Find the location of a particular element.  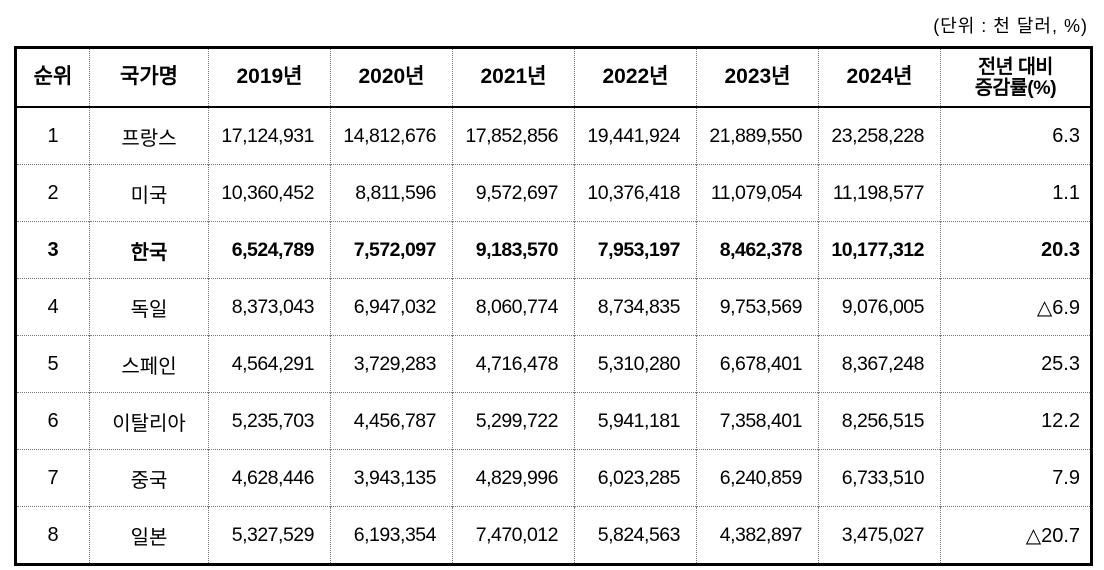

rank-cell: 5 is located at coordinates (52, 364).